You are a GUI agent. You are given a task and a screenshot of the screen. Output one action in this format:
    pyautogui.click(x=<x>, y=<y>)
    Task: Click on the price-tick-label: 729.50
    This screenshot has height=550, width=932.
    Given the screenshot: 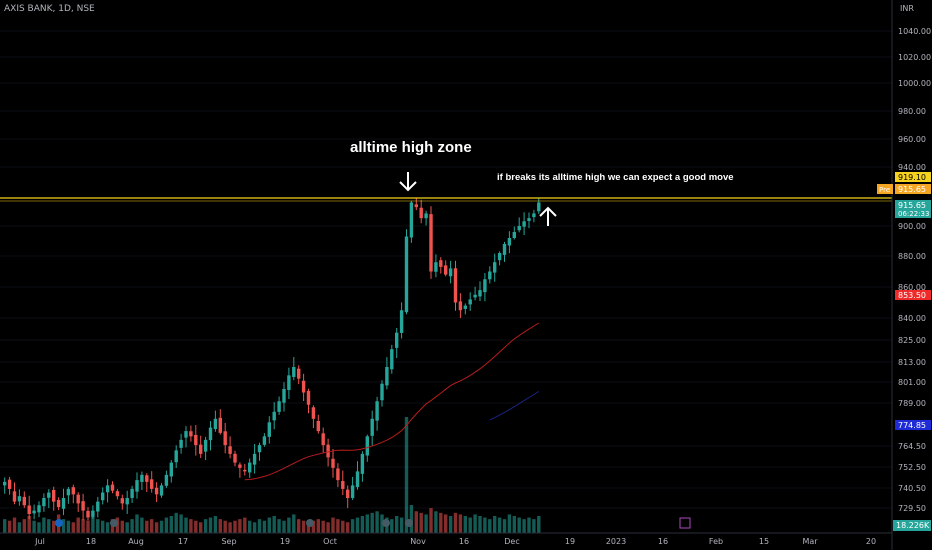 What is the action you would take?
    pyautogui.click(x=912, y=508)
    